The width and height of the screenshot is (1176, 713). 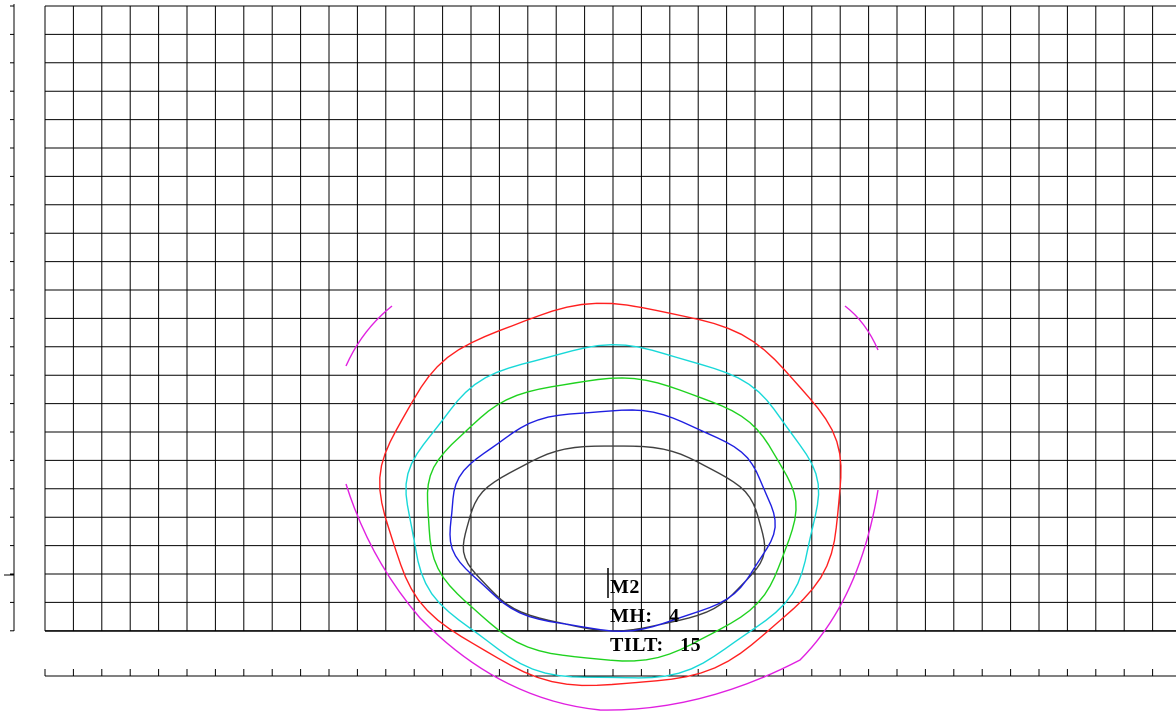 I want to click on luminaire-annotation: M2 MH: 4 TILT: 15, so click(x=655, y=616).